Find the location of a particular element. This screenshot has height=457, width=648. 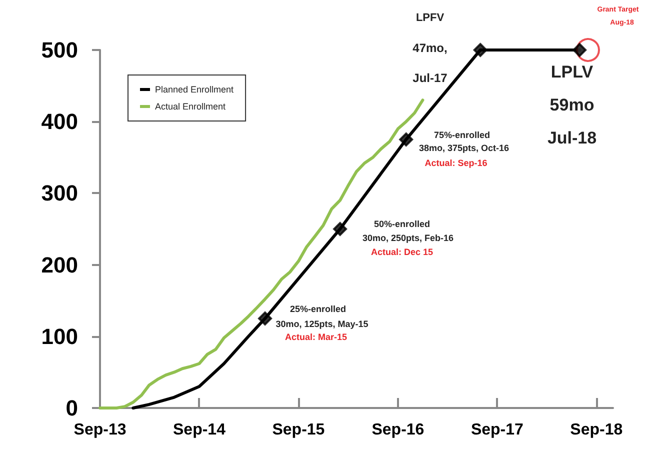

annotation: Jul-17 is located at coordinates (430, 78).